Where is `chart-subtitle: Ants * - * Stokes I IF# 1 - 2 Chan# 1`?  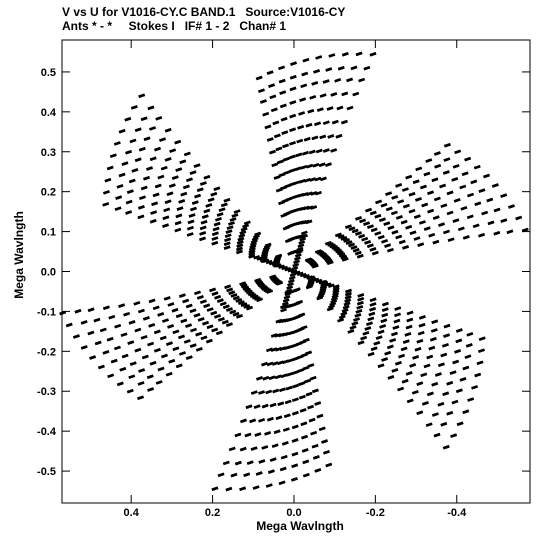
chart-subtitle: Ants * - * Stokes I IF# 1 - 2 Chan# 1 is located at coordinates (174, 26).